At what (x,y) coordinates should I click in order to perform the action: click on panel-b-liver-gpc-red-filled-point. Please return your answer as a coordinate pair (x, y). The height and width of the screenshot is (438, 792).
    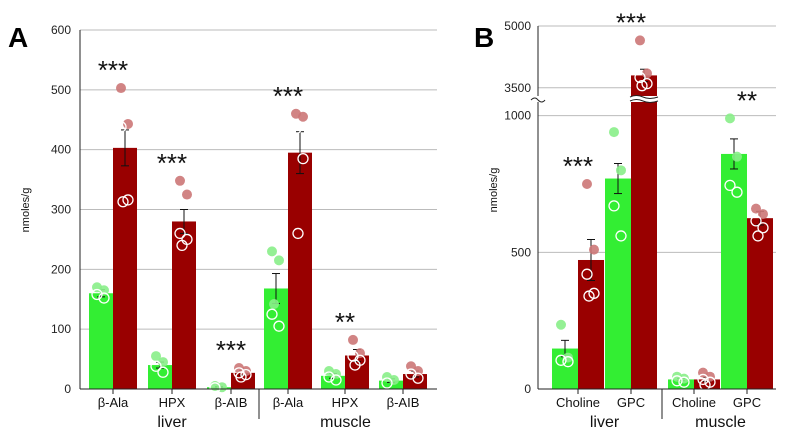
    Looking at the image, I should click on (640, 40).